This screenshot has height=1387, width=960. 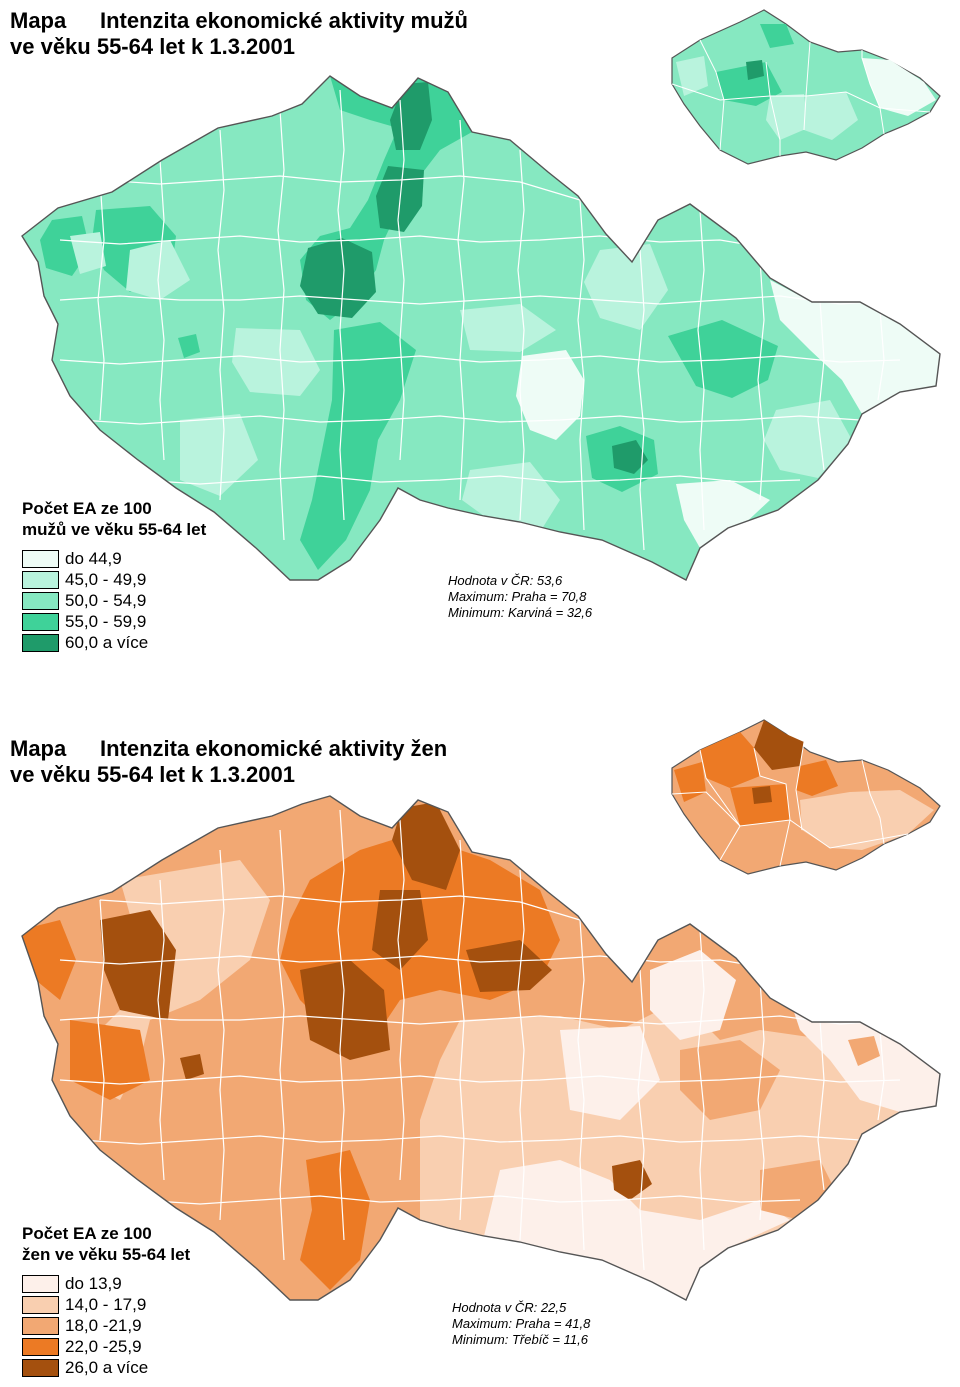 What do you see at coordinates (505, 580) in the screenshot?
I see `men-stat-national: Hodnota v ČR: 53,6` at bounding box center [505, 580].